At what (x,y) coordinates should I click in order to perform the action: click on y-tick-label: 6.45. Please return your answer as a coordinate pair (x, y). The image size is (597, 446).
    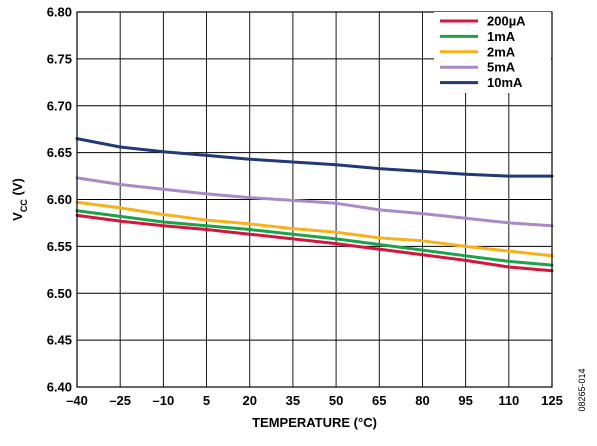
    Looking at the image, I should click on (59, 340).